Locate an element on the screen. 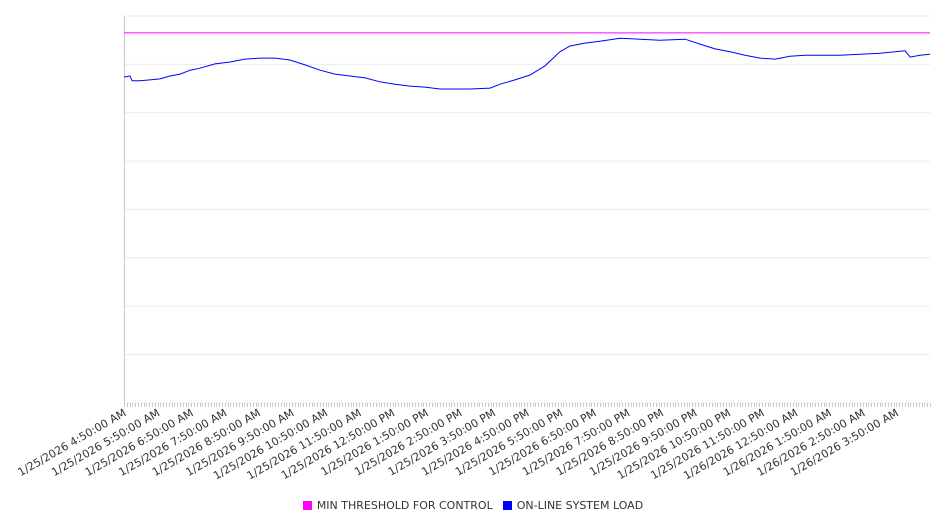  legend-label-threshold: MIN THRESHOLD FOR CONTROL is located at coordinates (404, 505).